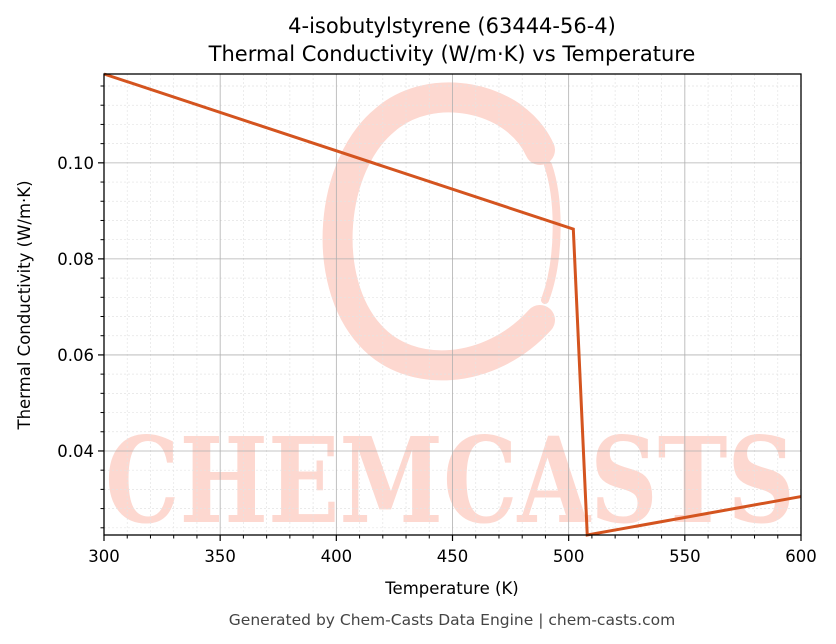  I want to click on x-tick-labels: 300 350 400 450 500 550 600, so click(452, 556).